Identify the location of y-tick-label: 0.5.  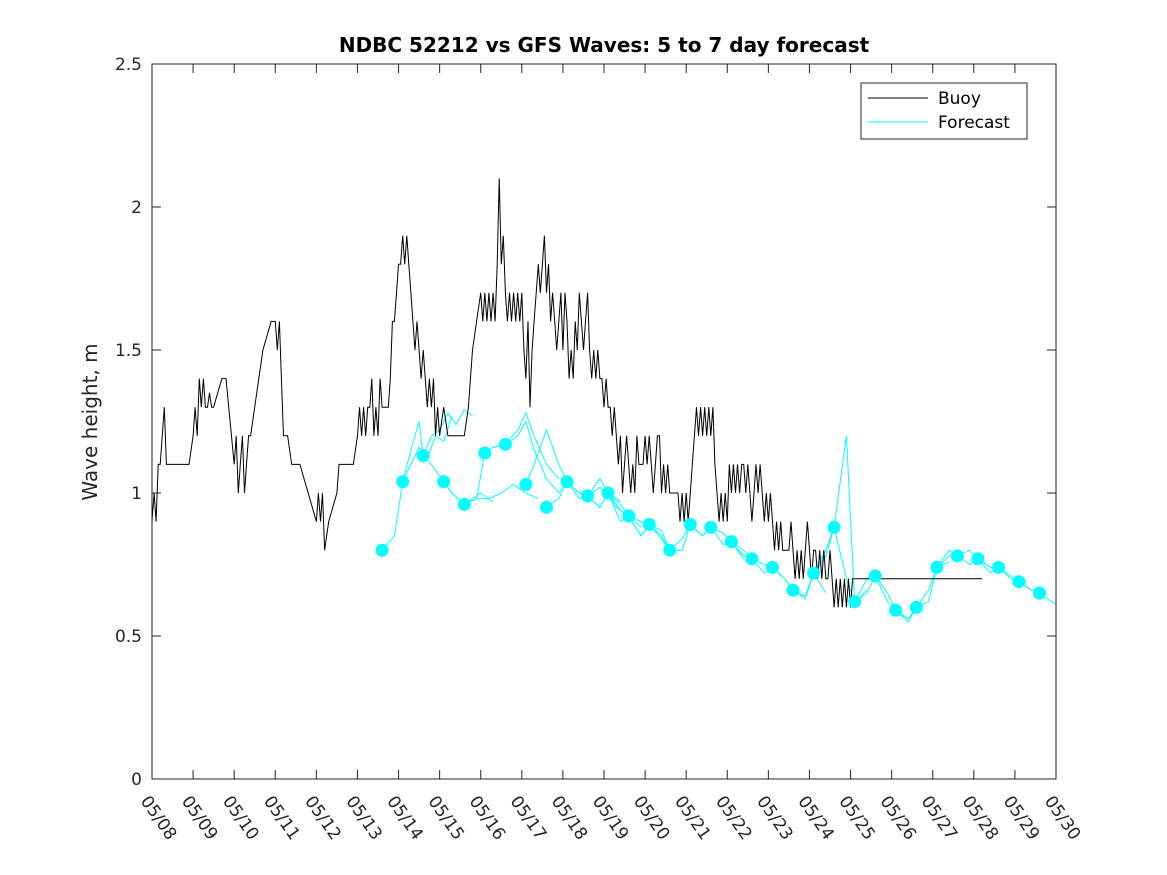
(128, 637).